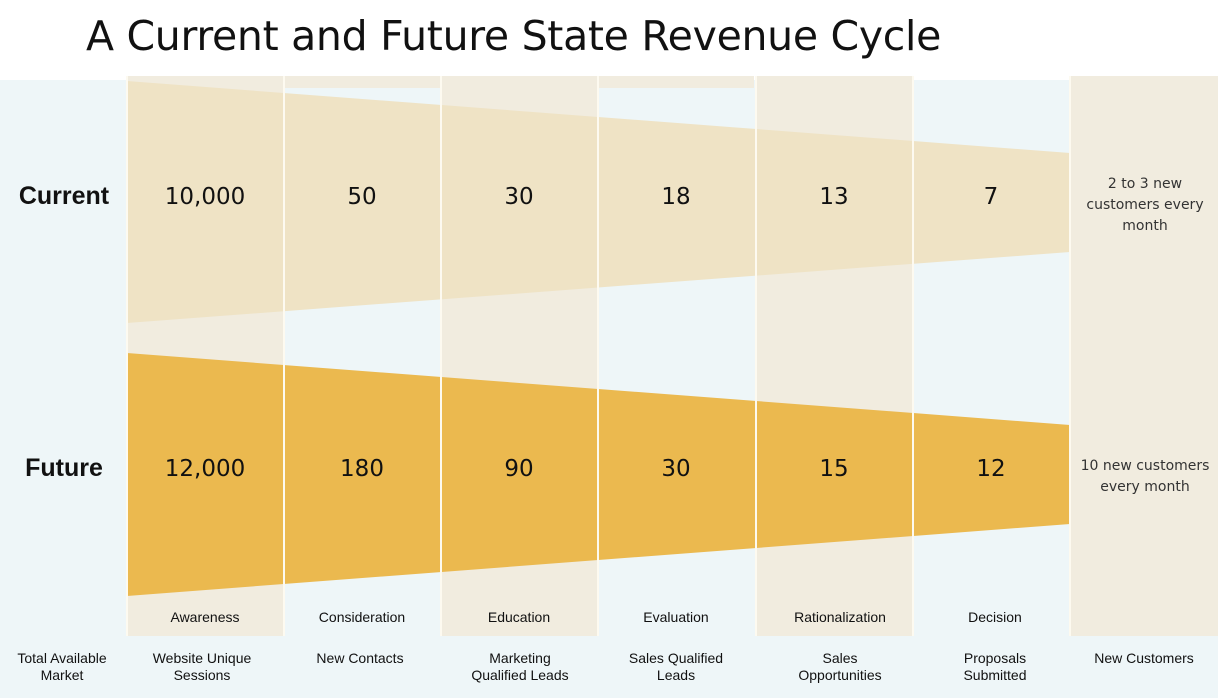 This screenshot has height=698, width=1218. Describe the element at coordinates (205, 469) in the screenshot. I see `future-value-sessions: 12,000` at that location.